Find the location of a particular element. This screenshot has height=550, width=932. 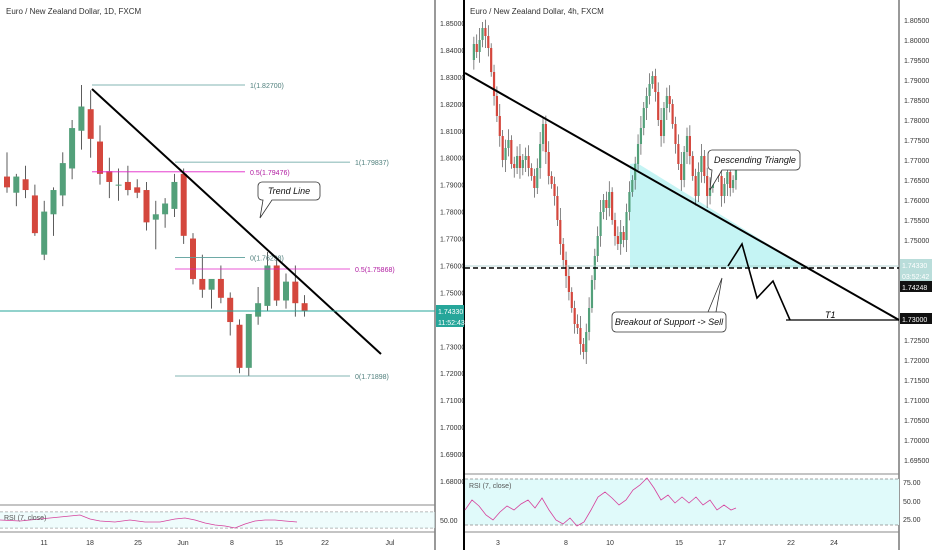

right-rsi-pane: RSI (7, close) 75.00 50.00 25.00 is located at coordinates (692, 502).